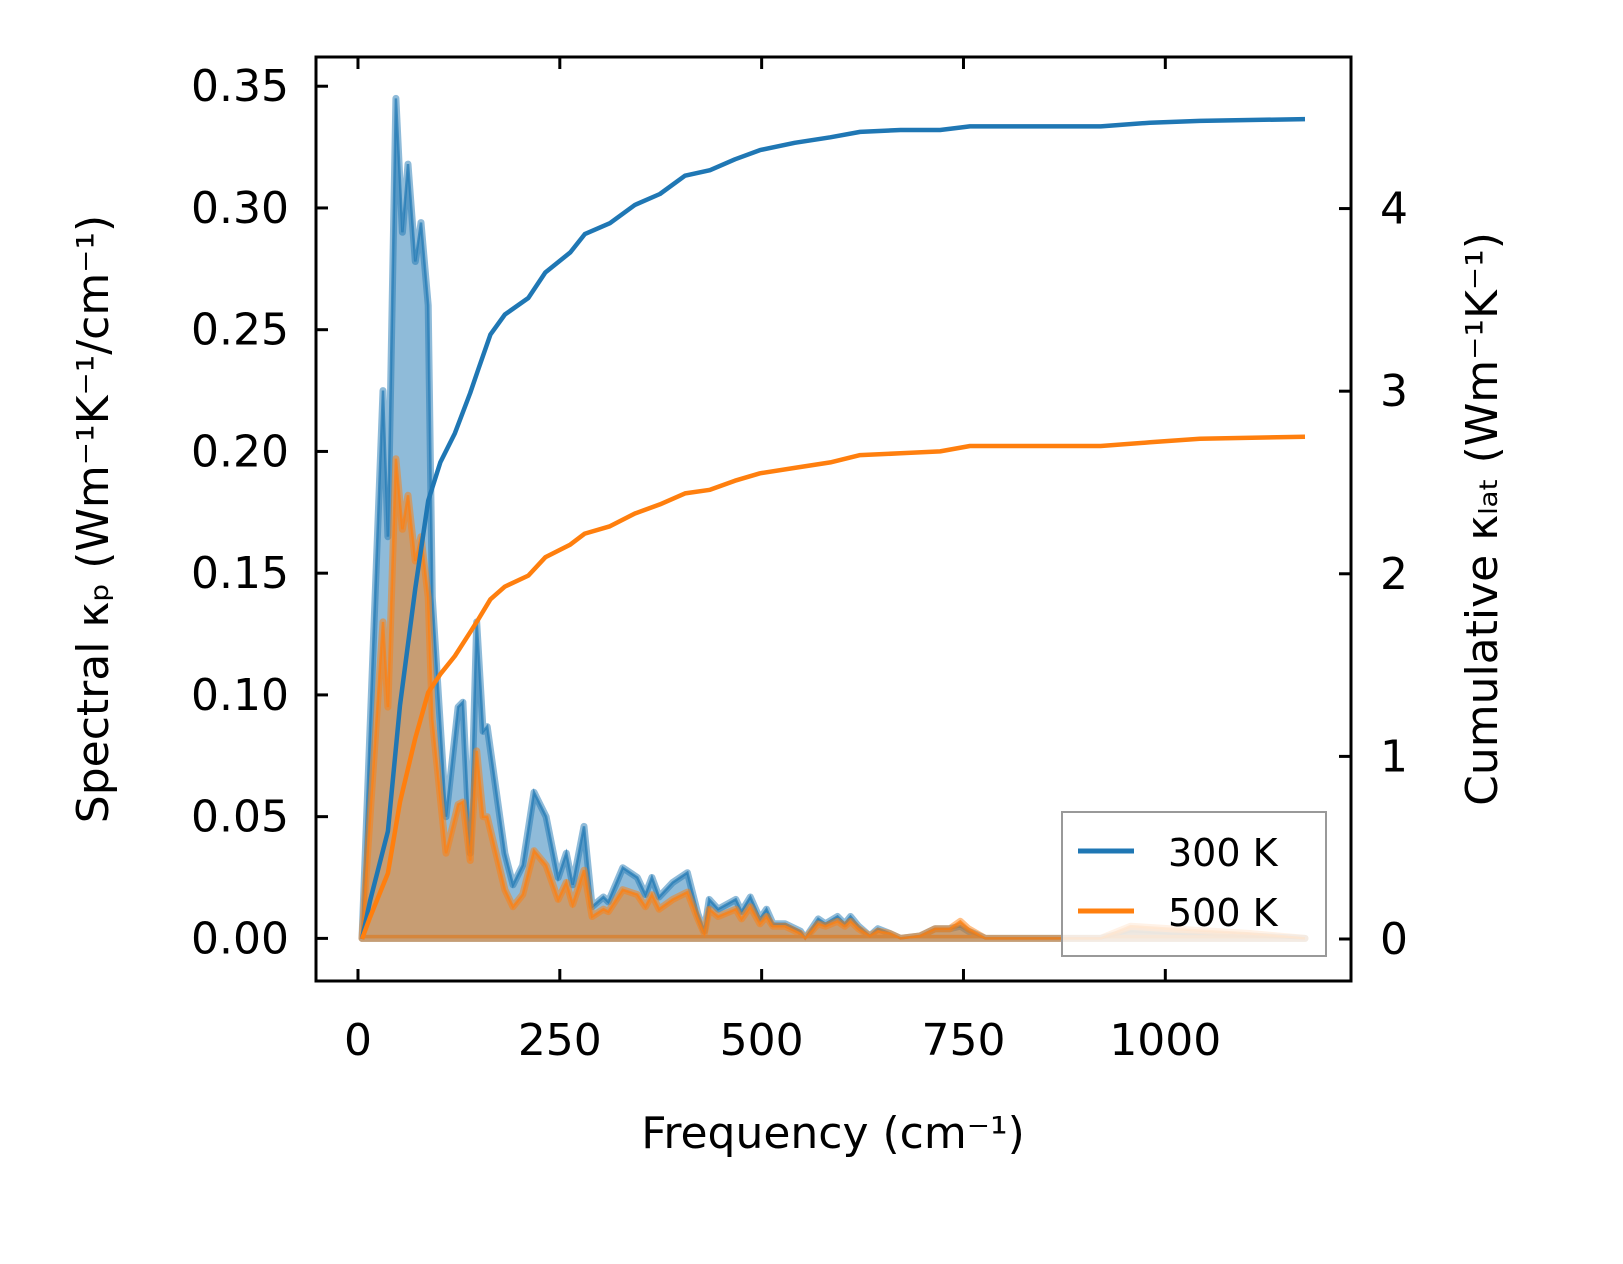  I want to click on x-axis-label: Frequency (cm⁻¹), so click(833, 1133).